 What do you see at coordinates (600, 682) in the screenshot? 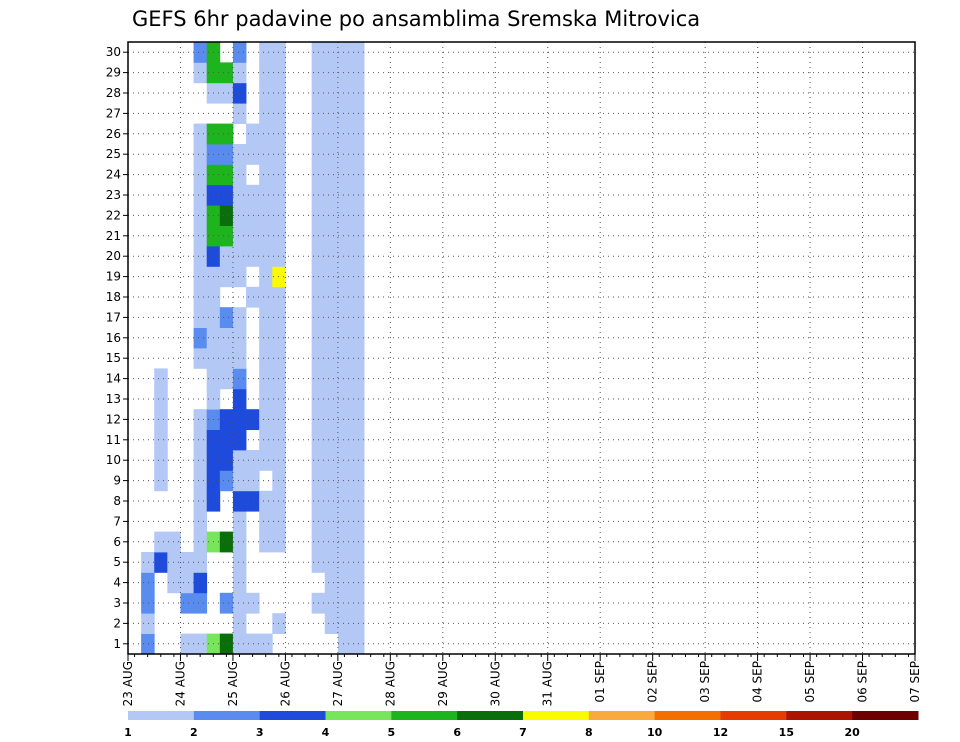
I see `x-tick-label: 01 SEP` at bounding box center [600, 682].